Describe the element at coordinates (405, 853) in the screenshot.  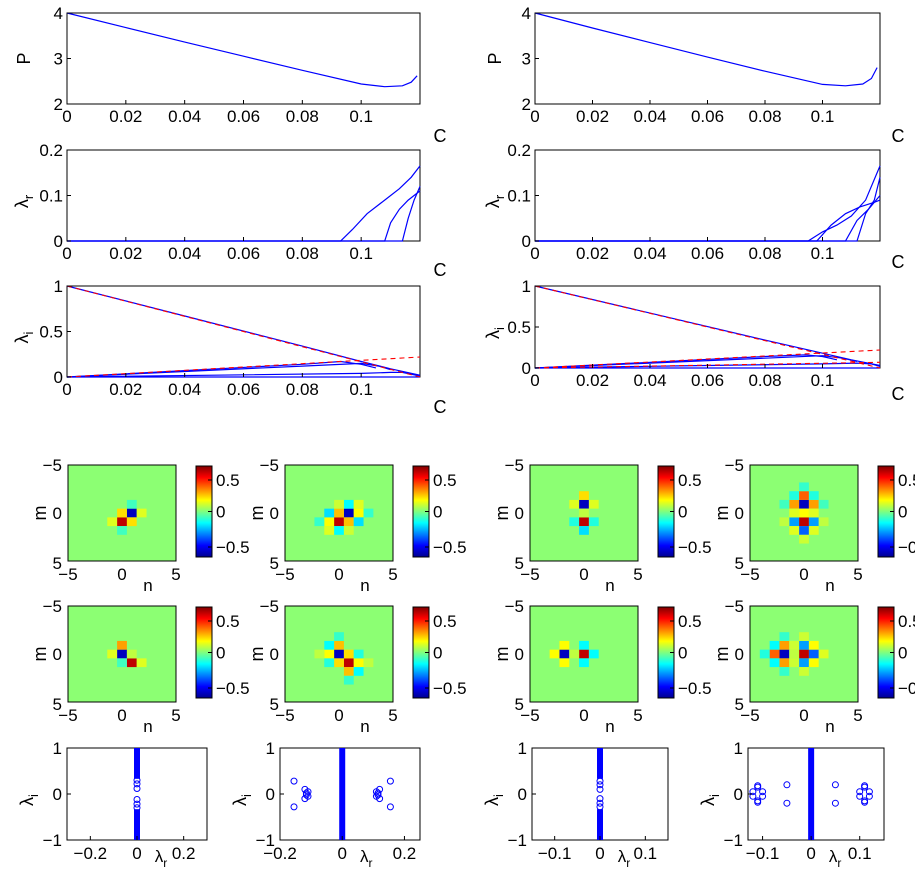
I see `scatter-x-tick-label-S2-2: 0.2` at that location.